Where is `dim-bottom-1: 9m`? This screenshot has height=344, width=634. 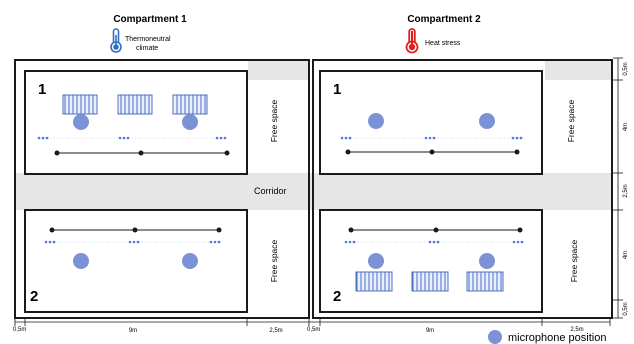
dim-bottom-1: 9m is located at coordinates (133, 331).